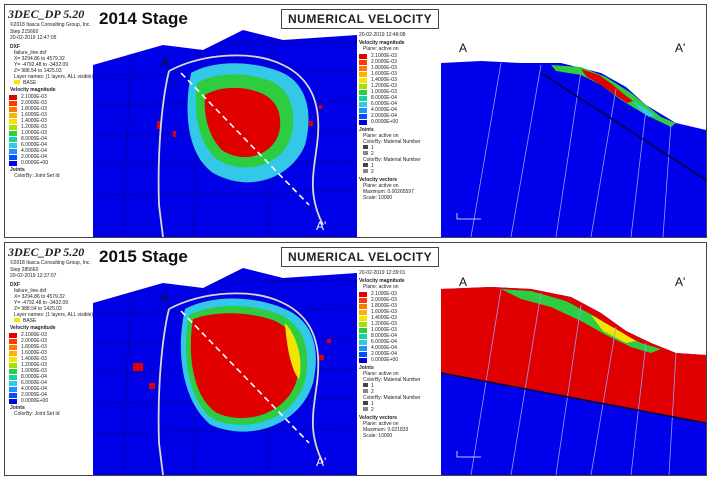  What do you see at coordinates (368, 392) in the screenshot?
I see `side-joint-val-2: 2` at bounding box center [368, 392].